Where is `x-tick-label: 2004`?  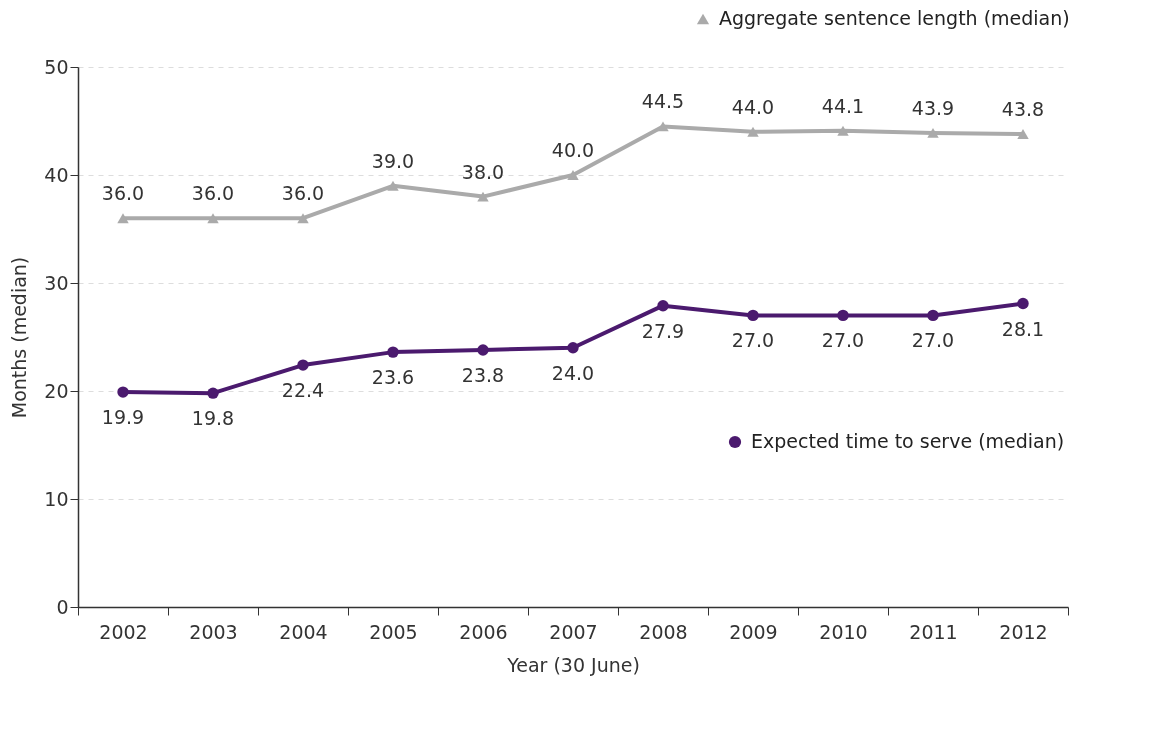 x-tick-label: 2004 is located at coordinates (303, 631).